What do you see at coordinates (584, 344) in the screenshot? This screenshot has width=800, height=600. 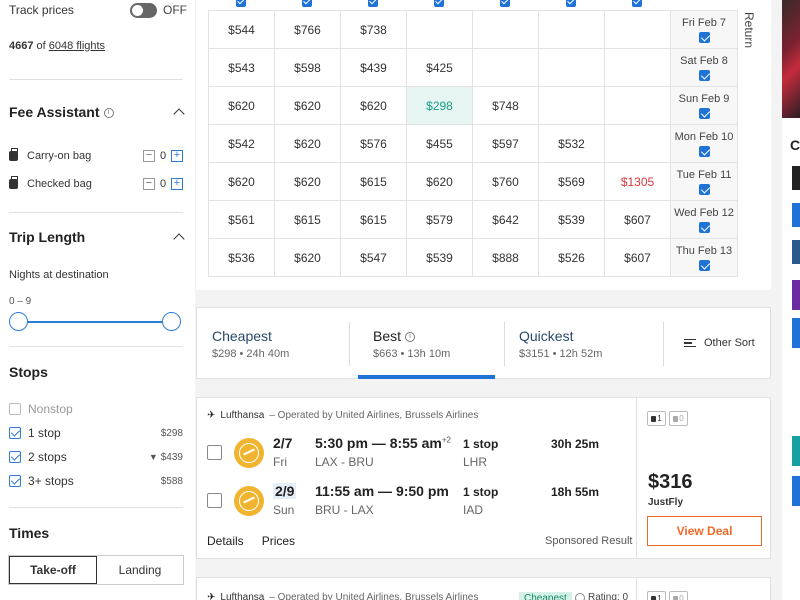 I see `tab-quickest: Quickest $3151 • 12h 52m` at bounding box center [584, 344].